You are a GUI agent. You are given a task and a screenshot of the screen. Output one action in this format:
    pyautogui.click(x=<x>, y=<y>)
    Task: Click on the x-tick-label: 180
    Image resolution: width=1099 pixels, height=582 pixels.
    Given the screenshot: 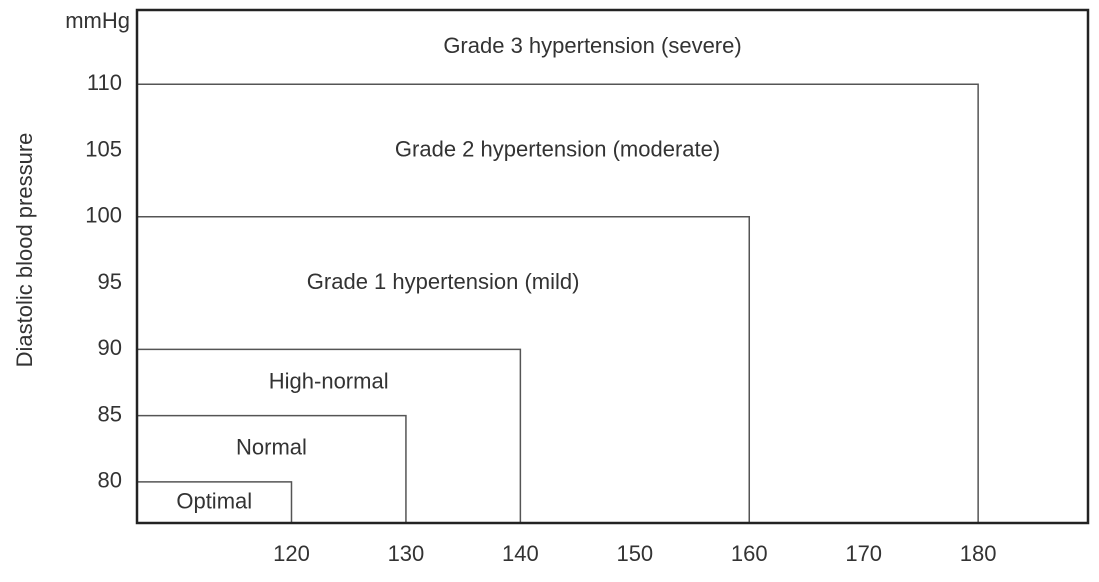 What is the action you would take?
    pyautogui.click(x=978, y=553)
    